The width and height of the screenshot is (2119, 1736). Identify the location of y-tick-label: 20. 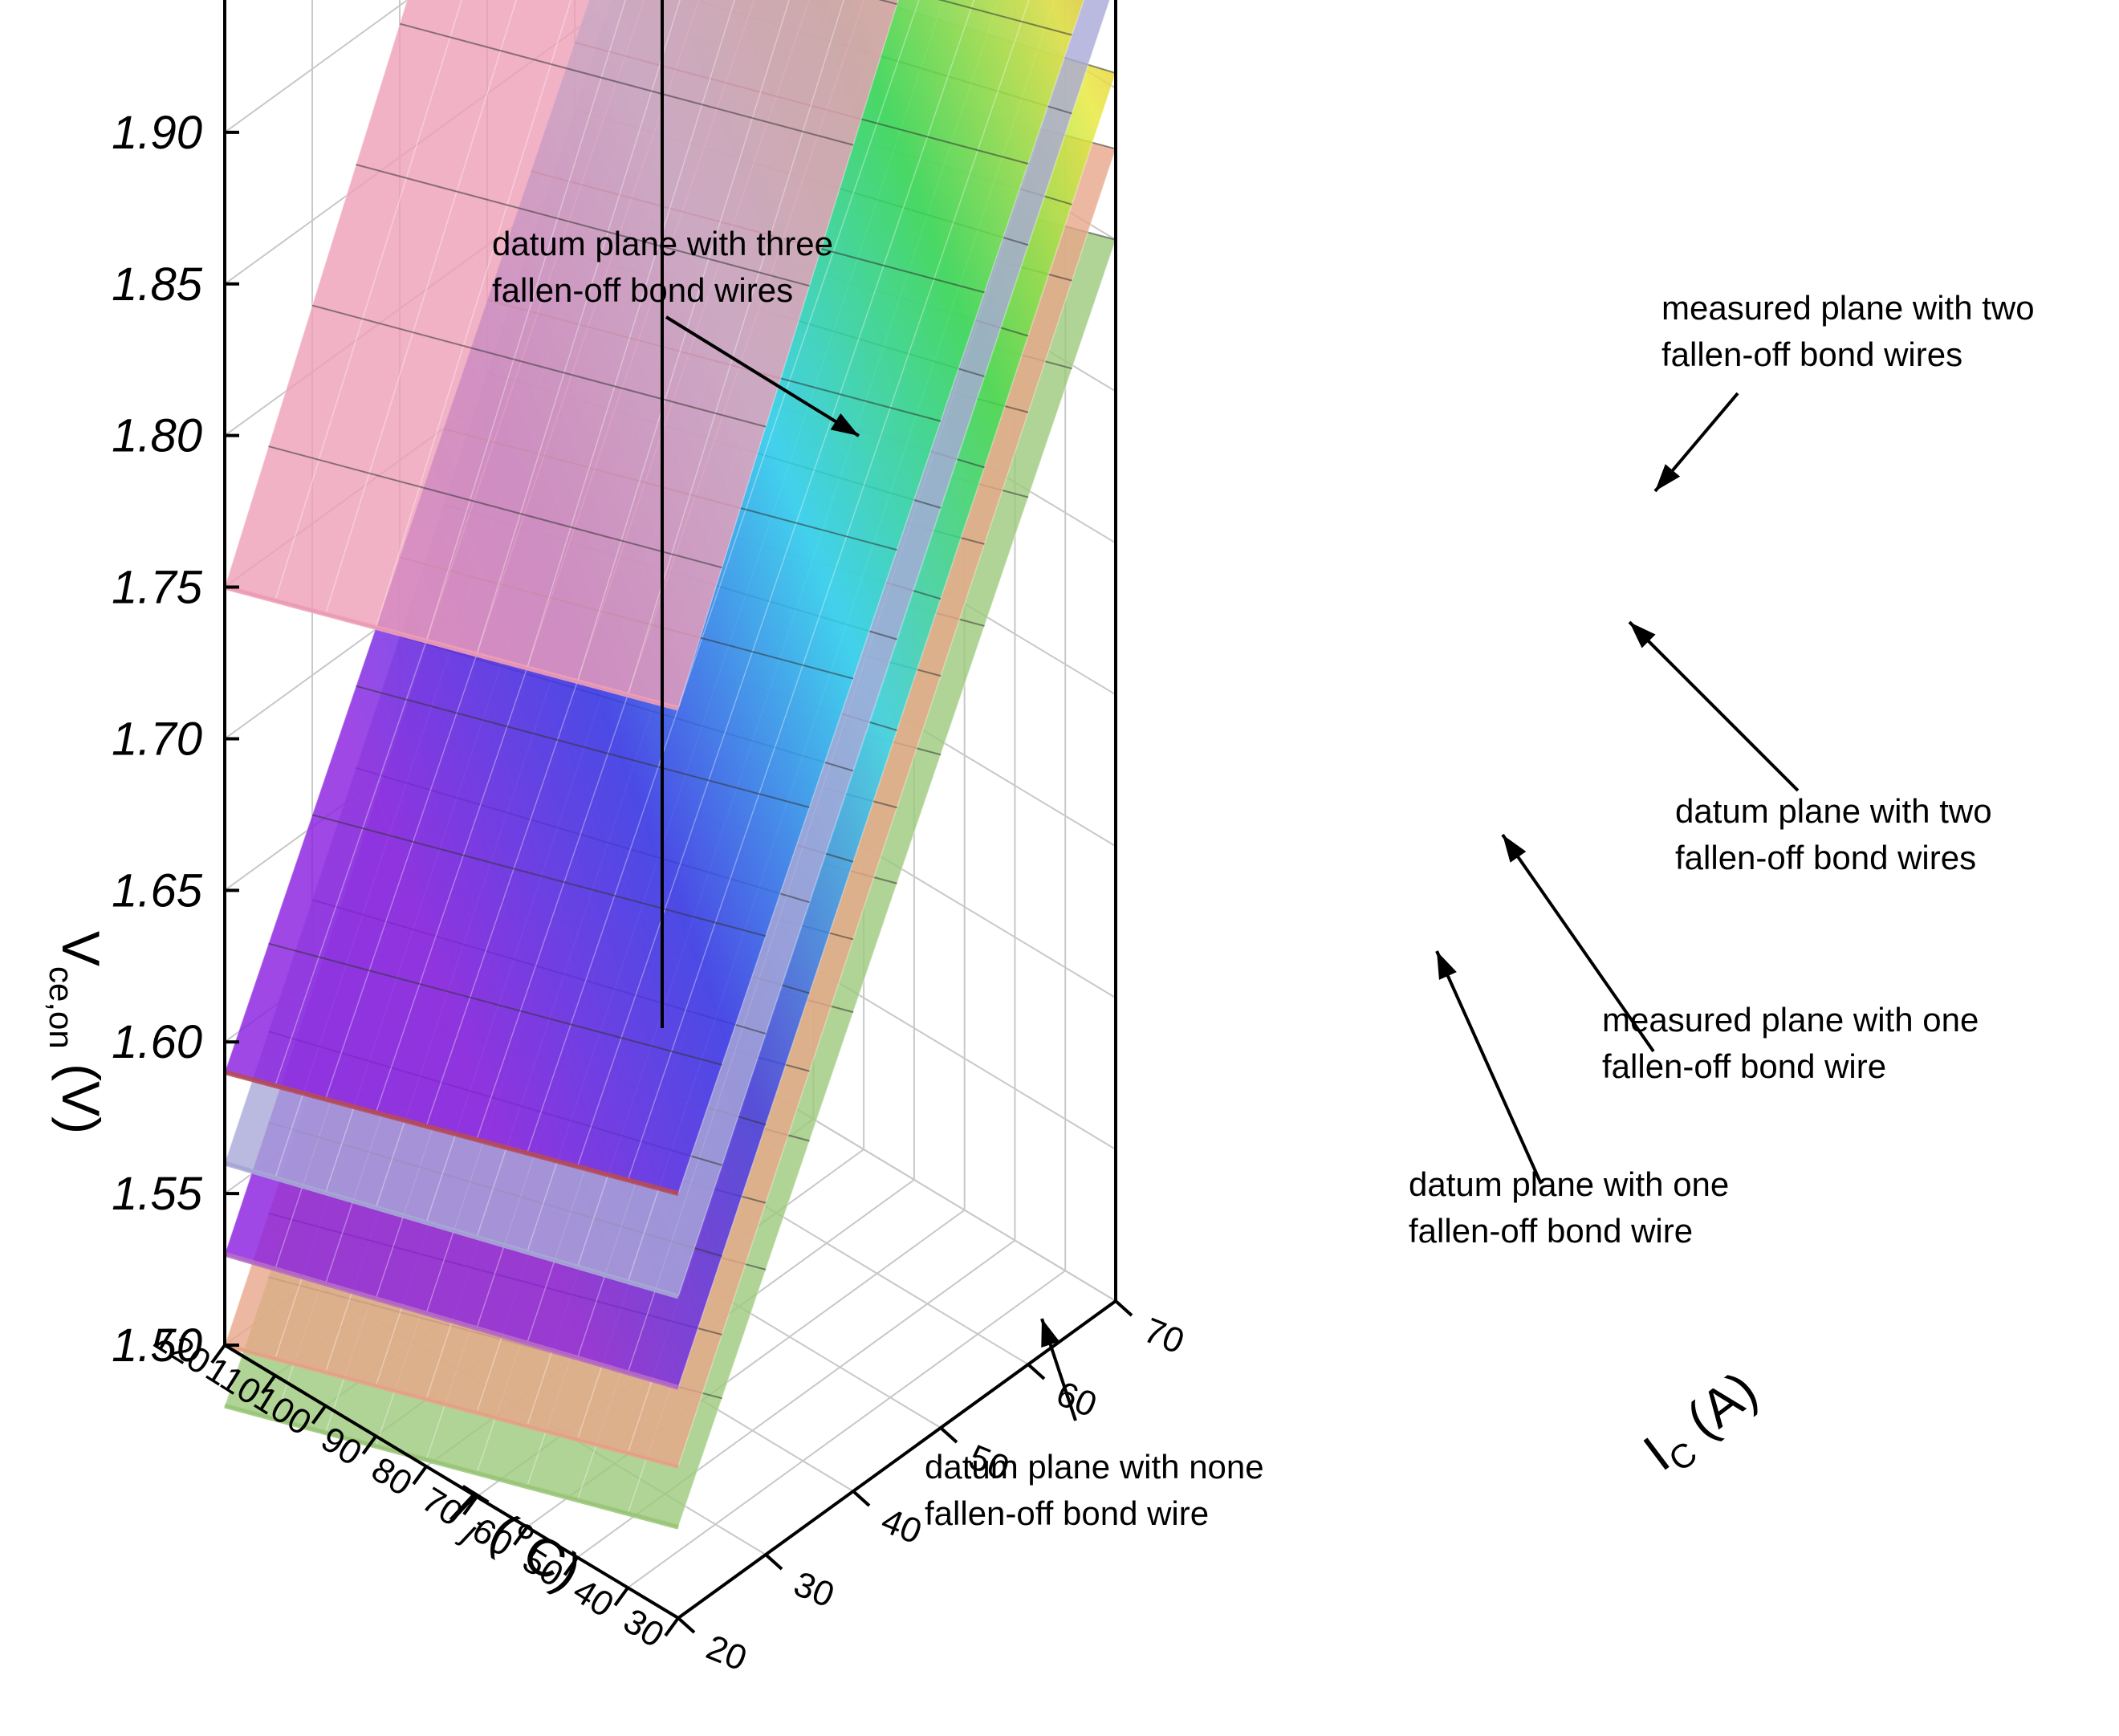
(726, 1653).